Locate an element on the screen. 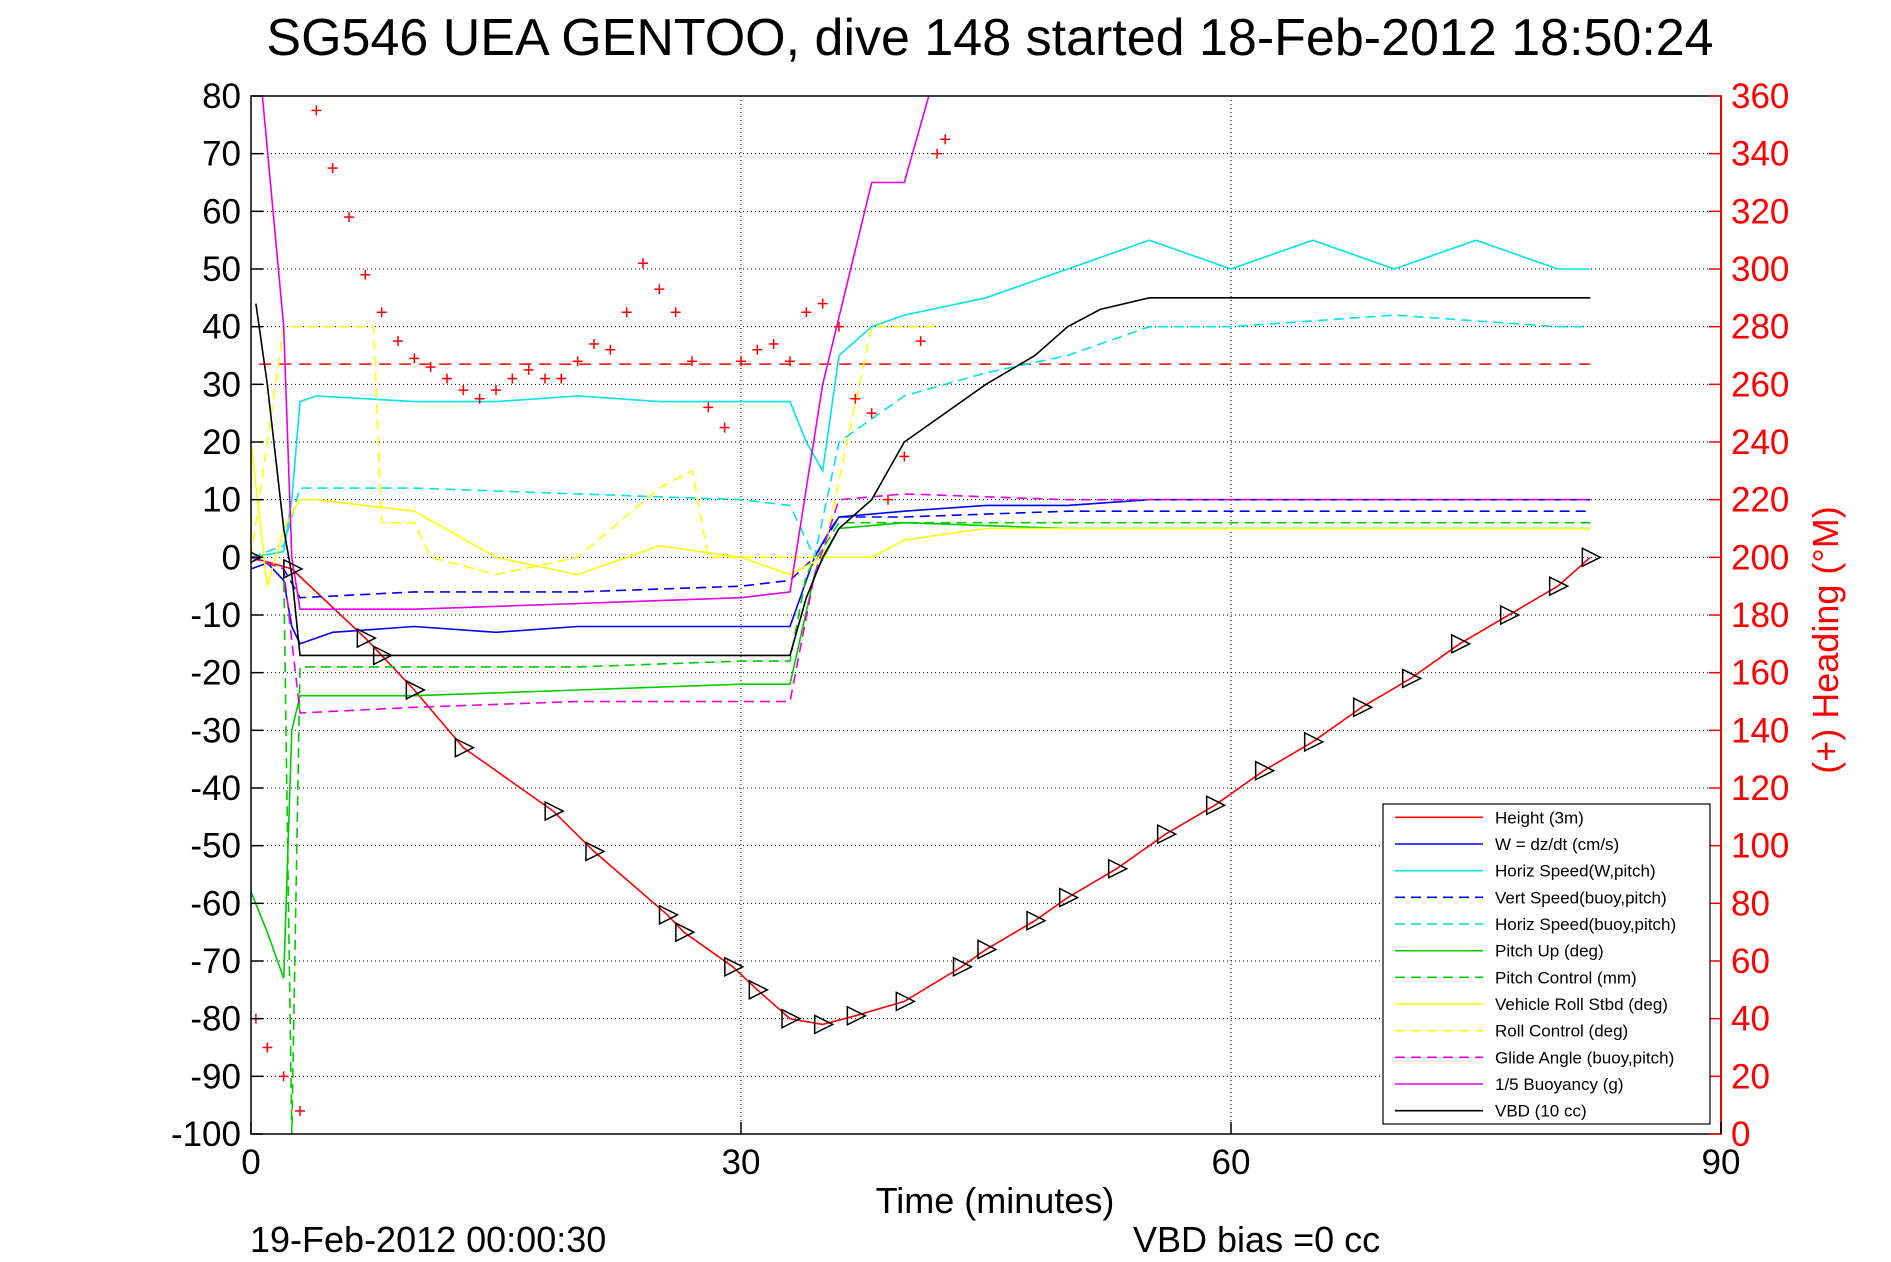  left-tick-label: 60 is located at coordinates (221, 211).